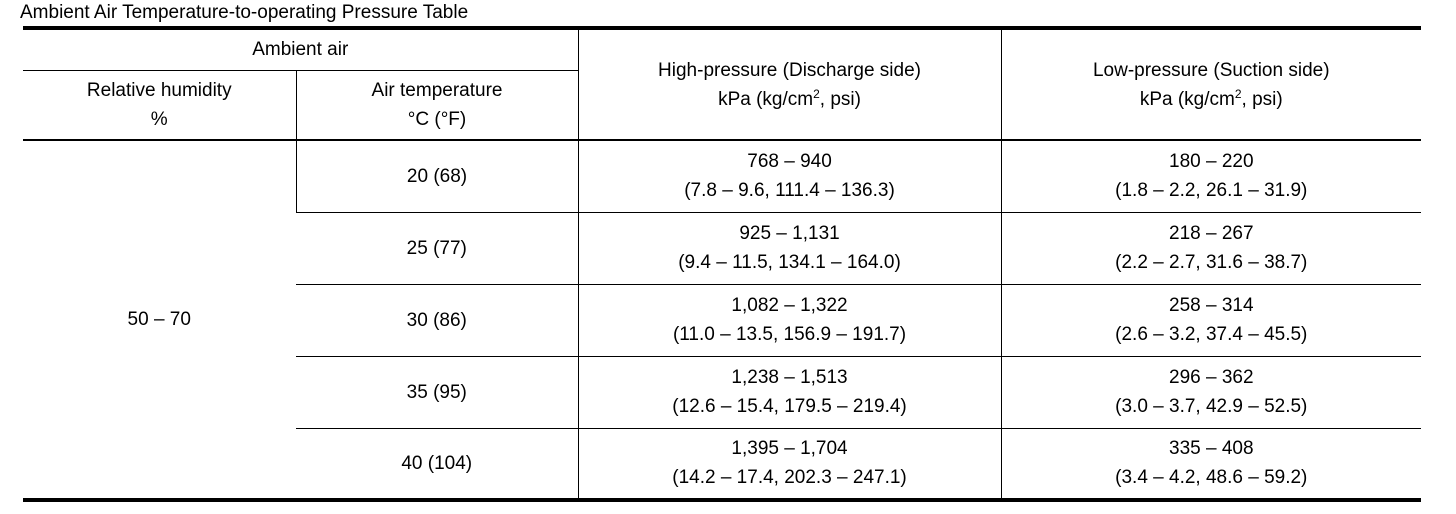 The image size is (1456, 514). I want to click on high-pressure-alt: (14.2 – 17.4, 202.3 – 247.1), so click(789, 478).